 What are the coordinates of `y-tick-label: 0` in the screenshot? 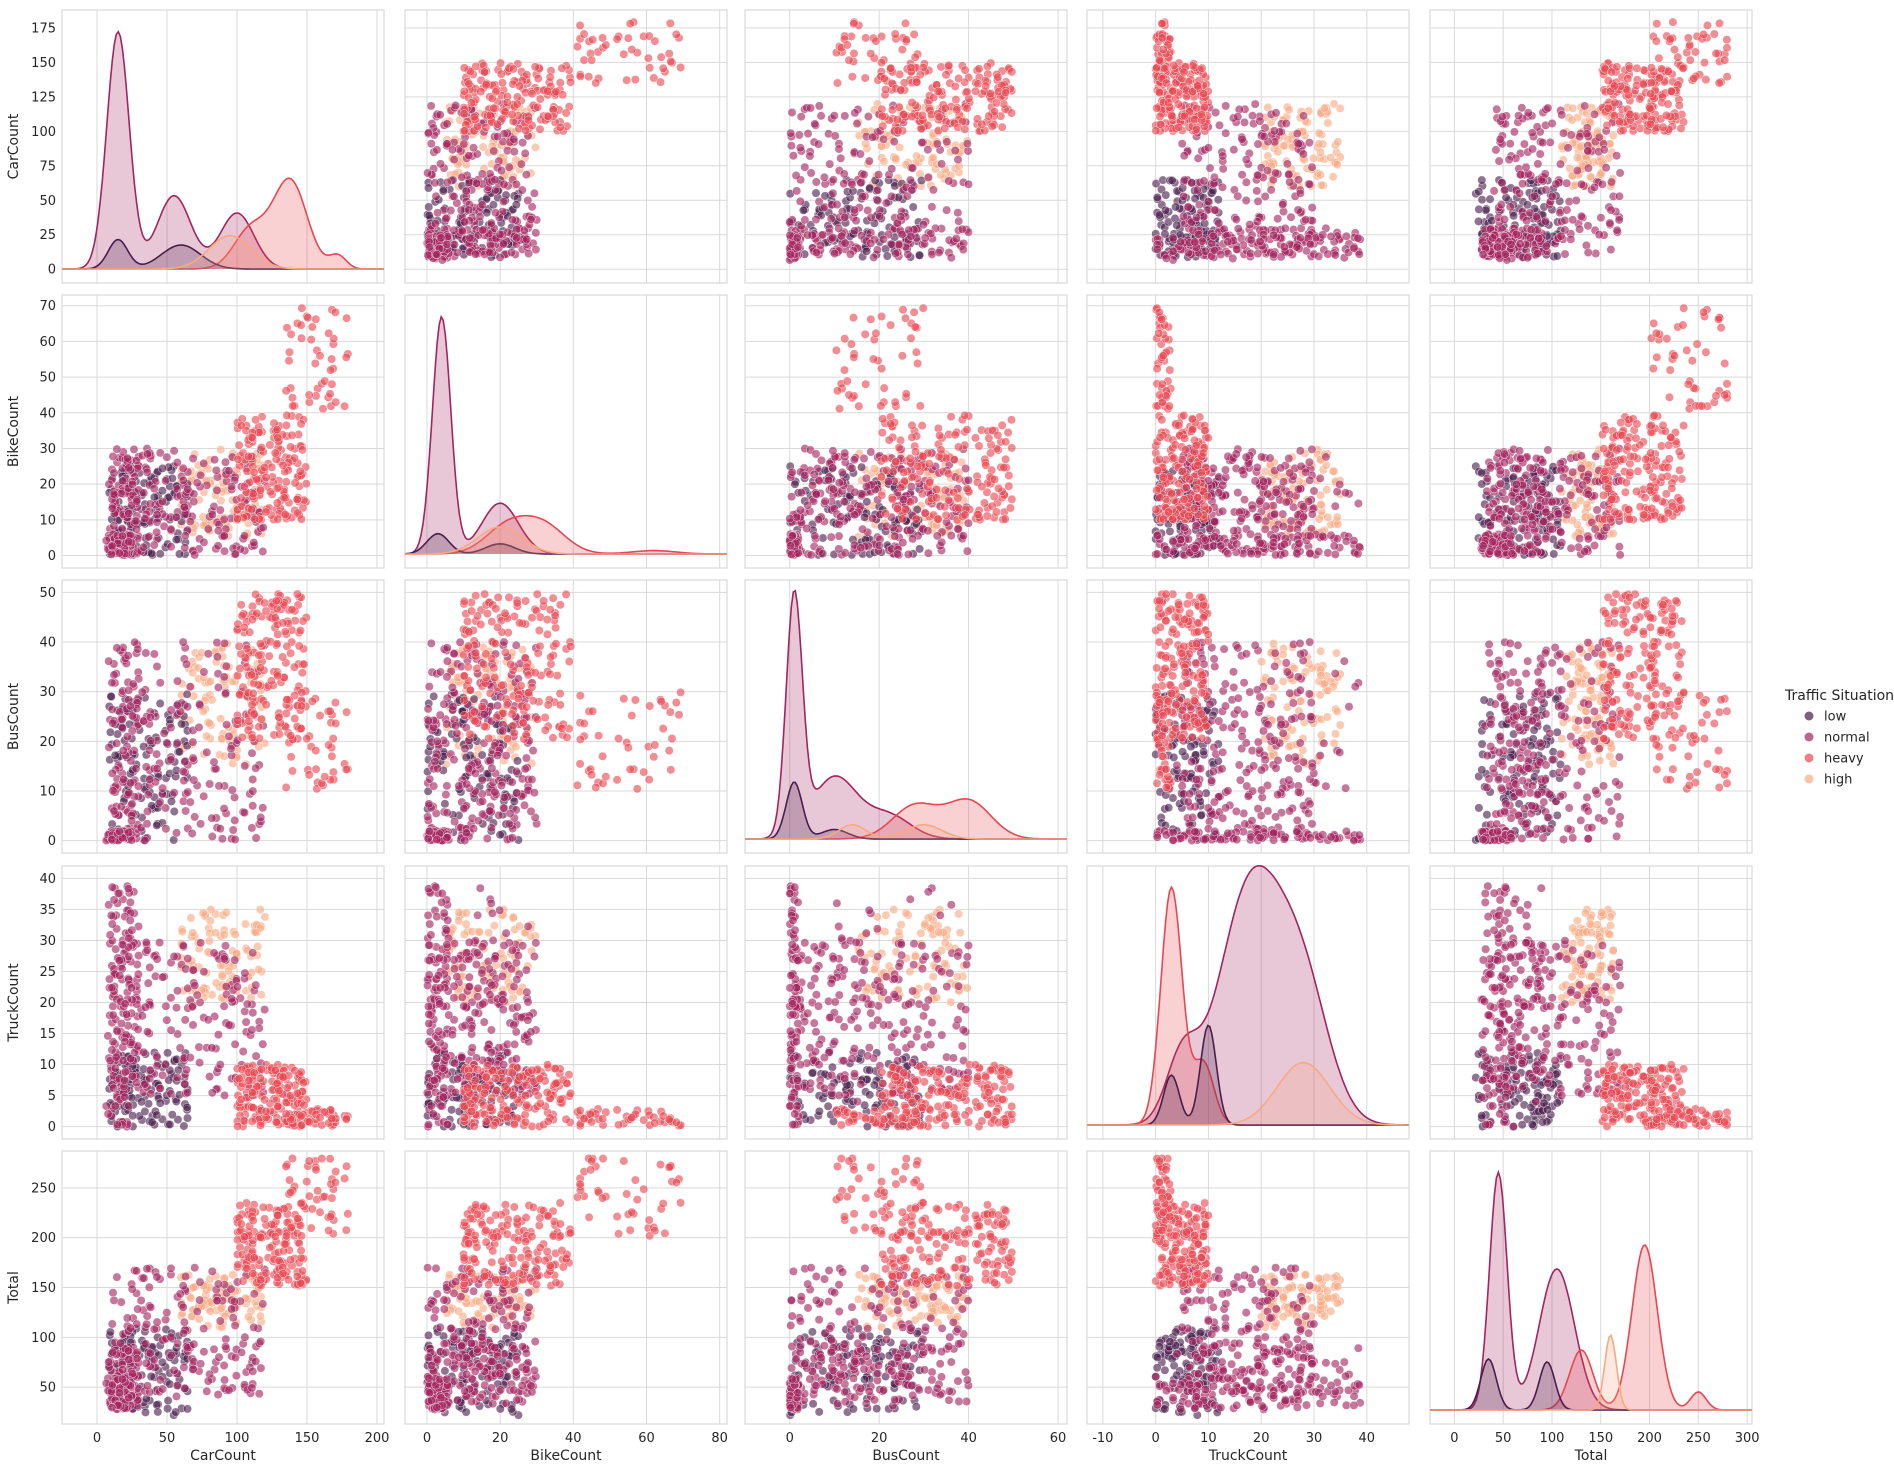 It's located at (52, 270).